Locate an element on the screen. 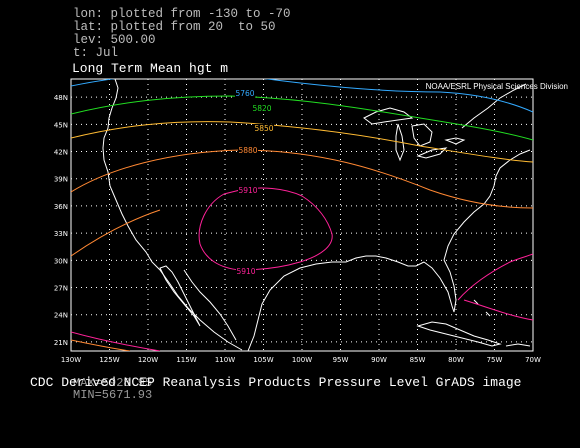 This screenshot has width=580, height=448. contour-label-5850: 5850 is located at coordinates (263, 128).